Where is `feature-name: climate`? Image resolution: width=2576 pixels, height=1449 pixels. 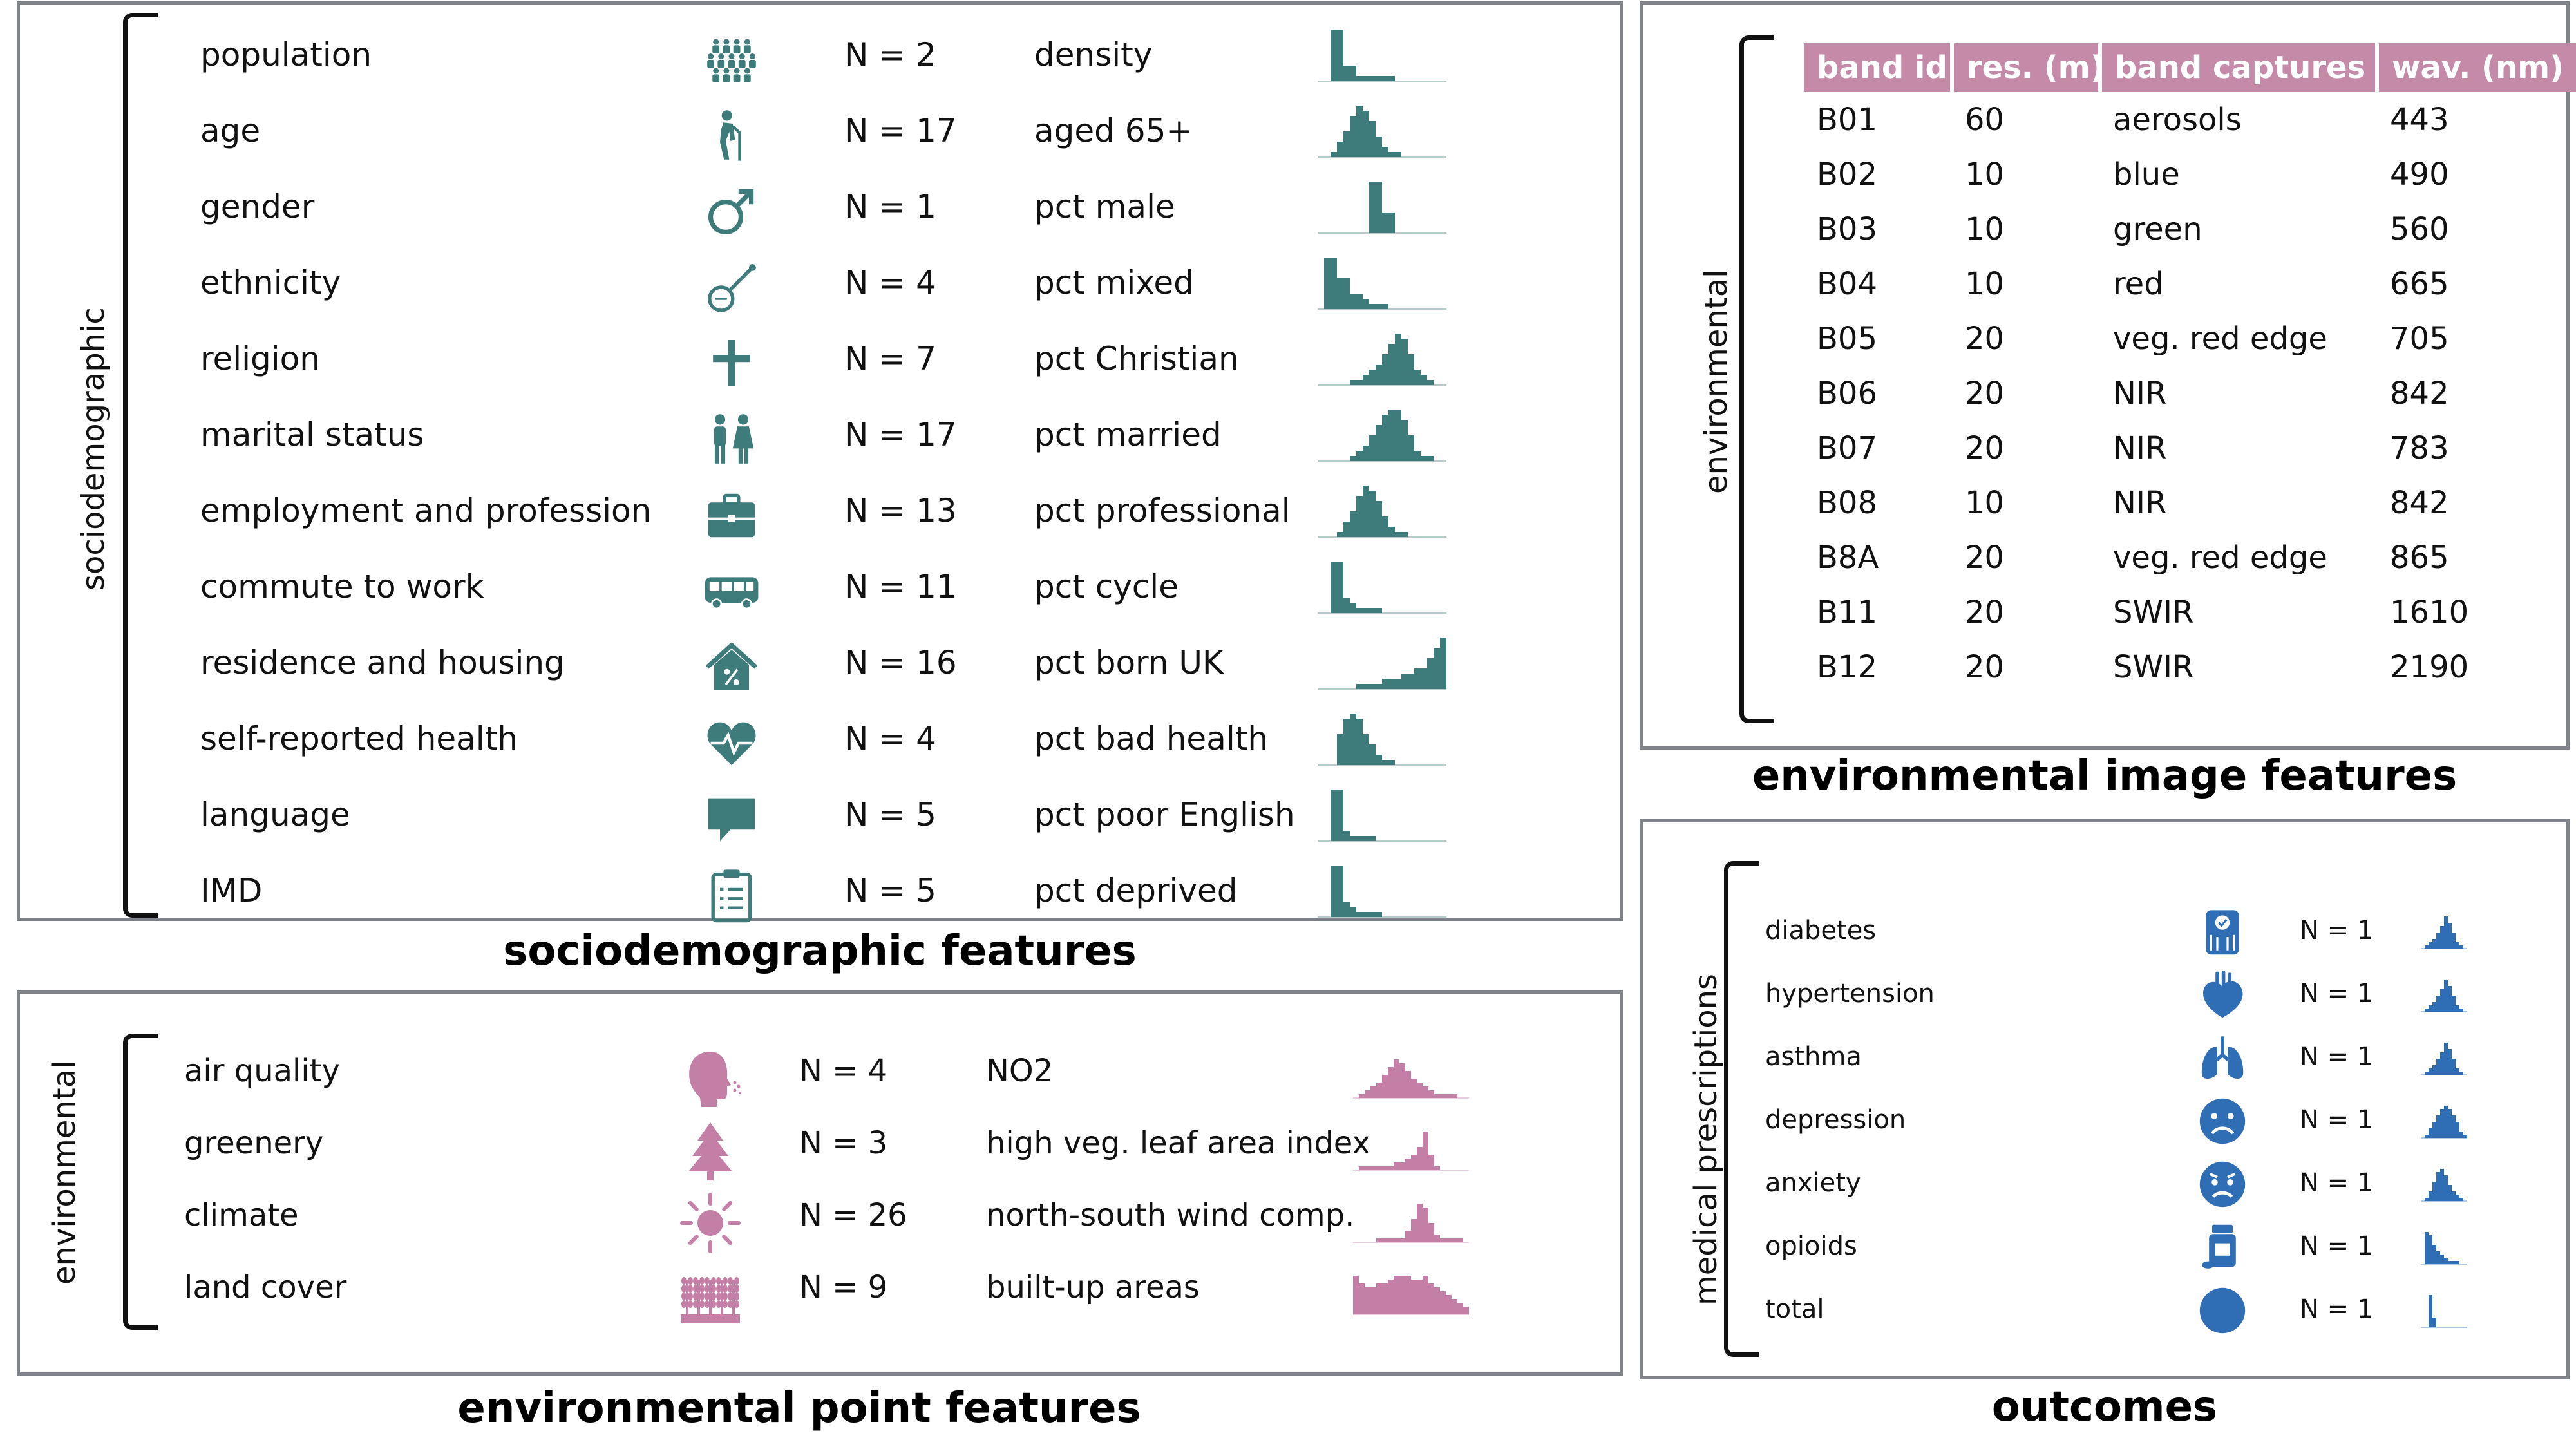 feature-name: climate is located at coordinates (241, 1215).